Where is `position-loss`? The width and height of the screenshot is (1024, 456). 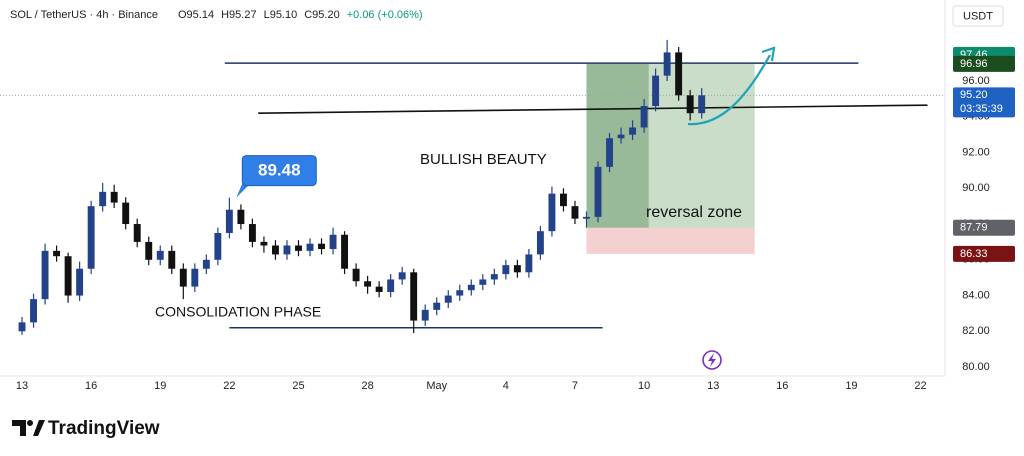
position-loss is located at coordinates (670, 240).